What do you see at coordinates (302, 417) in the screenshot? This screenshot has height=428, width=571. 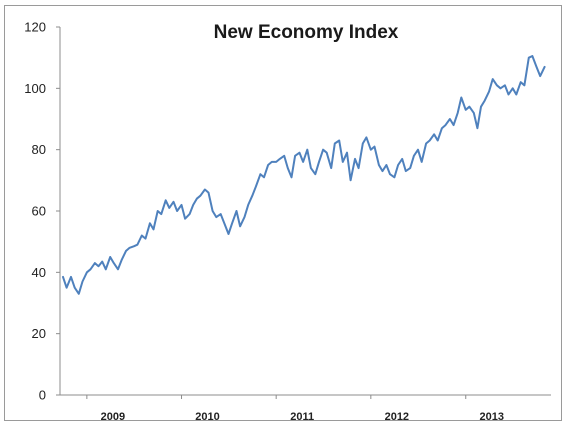 I see `x-tick-label: 2011` at bounding box center [302, 417].